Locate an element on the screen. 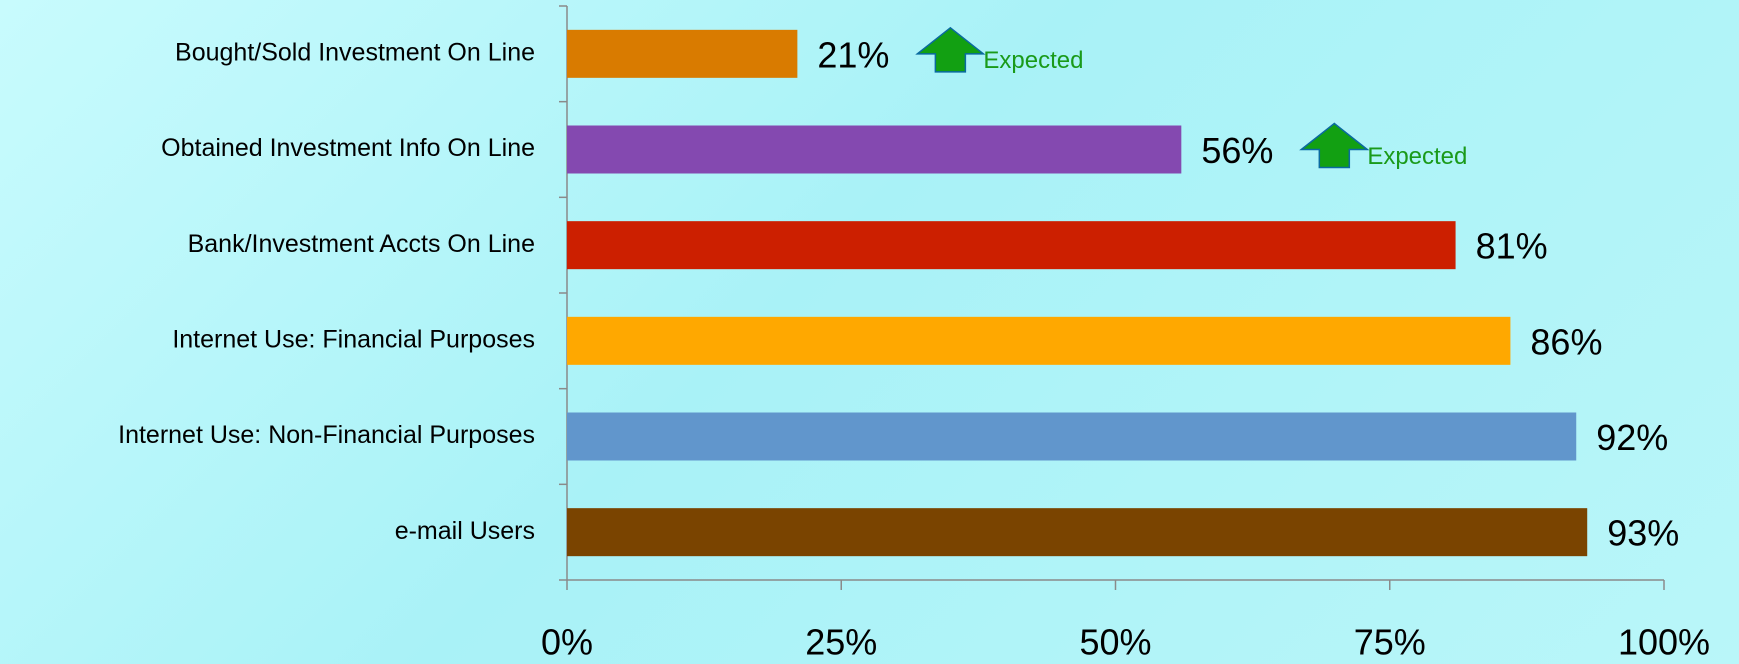 This screenshot has width=1739, height=664. x-tick-label: 25% is located at coordinates (841, 642).